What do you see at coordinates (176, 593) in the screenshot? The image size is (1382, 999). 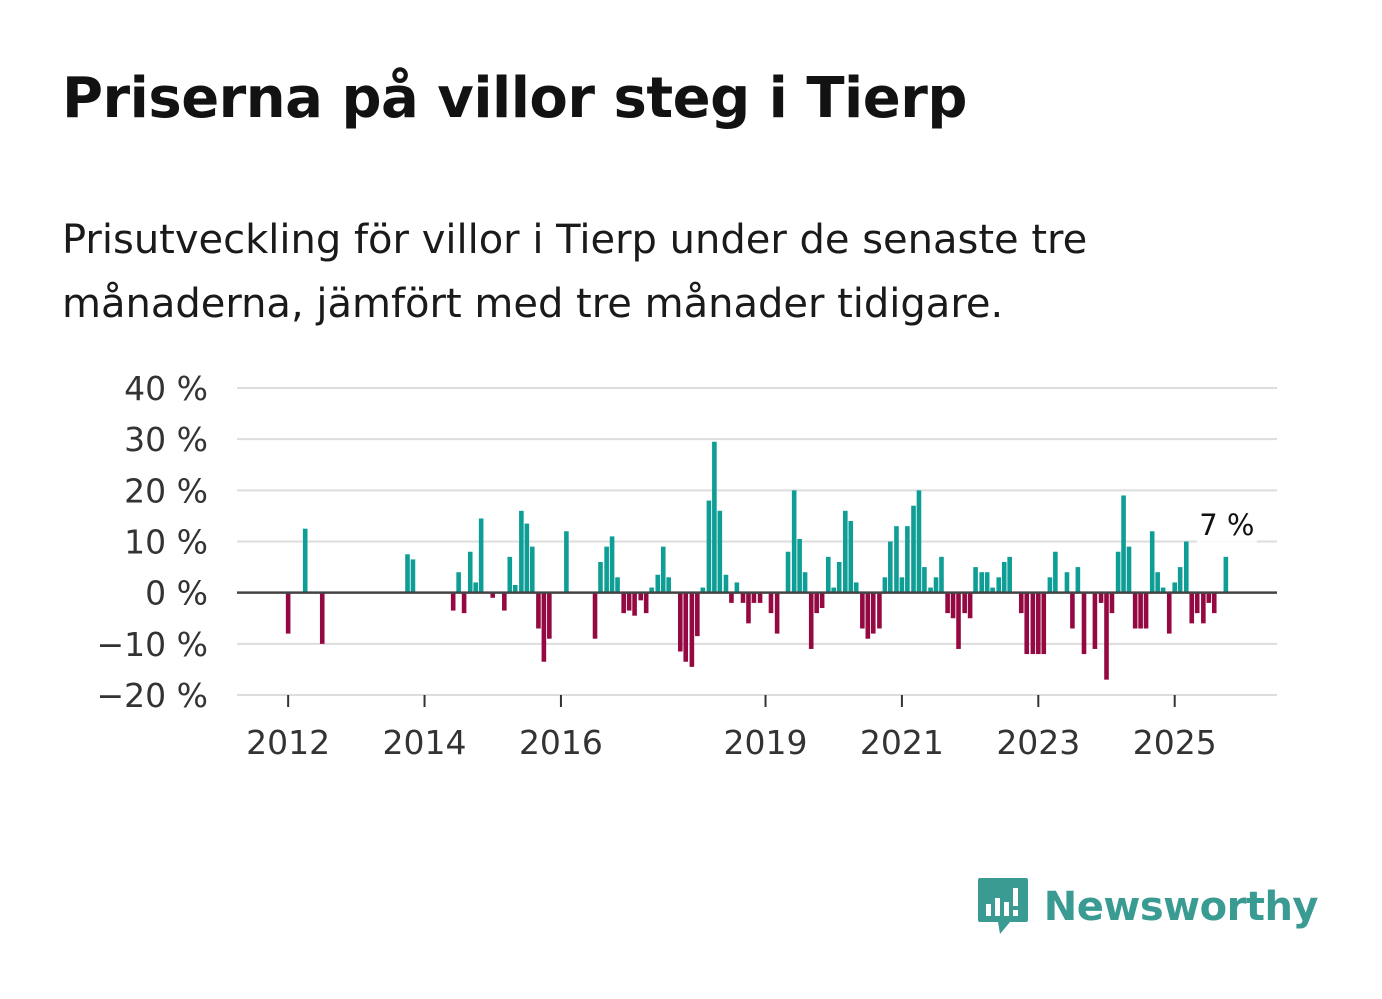 I see `y-tick-label: 0 %` at bounding box center [176, 593].